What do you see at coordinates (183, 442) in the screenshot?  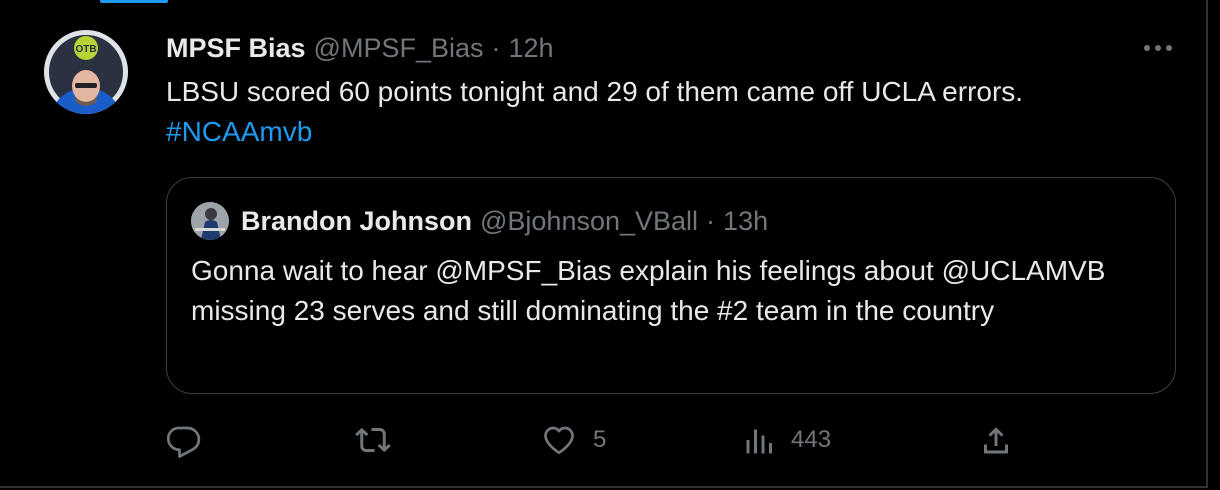 I see `reply-icon` at bounding box center [183, 442].